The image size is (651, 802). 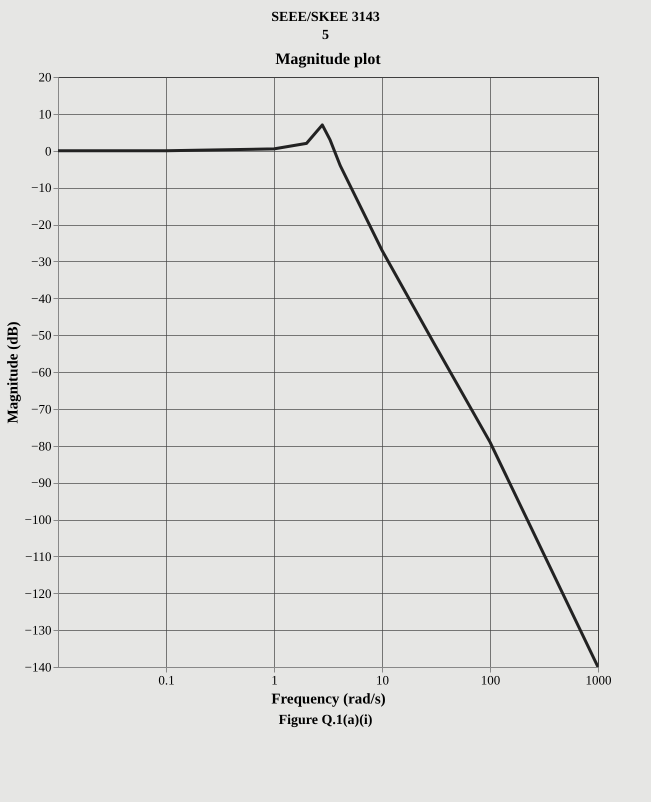 What do you see at coordinates (41, 298) in the screenshot?
I see `y-tick-label: −40` at bounding box center [41, 298].